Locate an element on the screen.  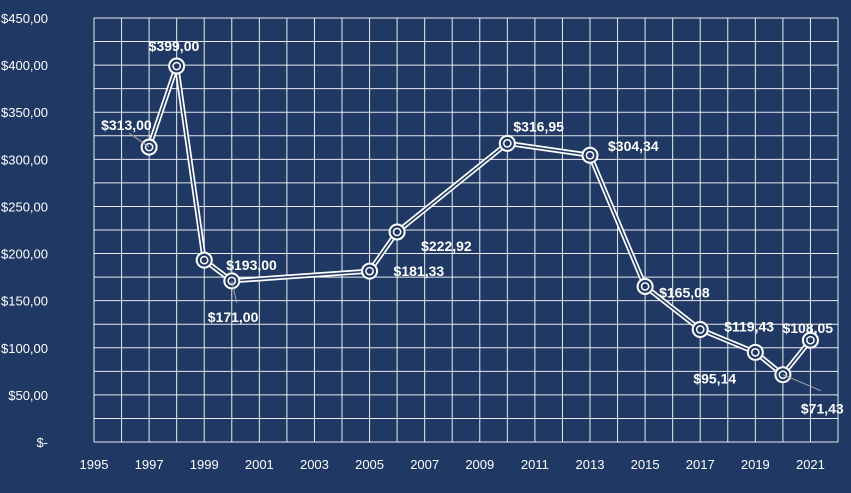
x-tick-label: 2007 is located at coordinates (424, 464).